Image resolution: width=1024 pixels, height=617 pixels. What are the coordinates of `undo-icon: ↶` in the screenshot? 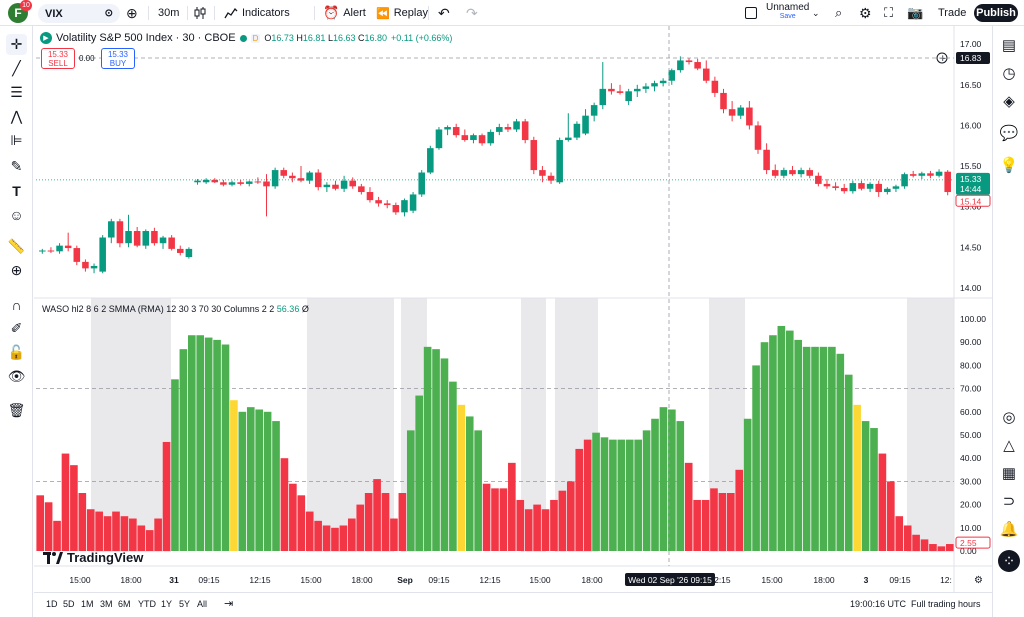 It's located at (444, 12).